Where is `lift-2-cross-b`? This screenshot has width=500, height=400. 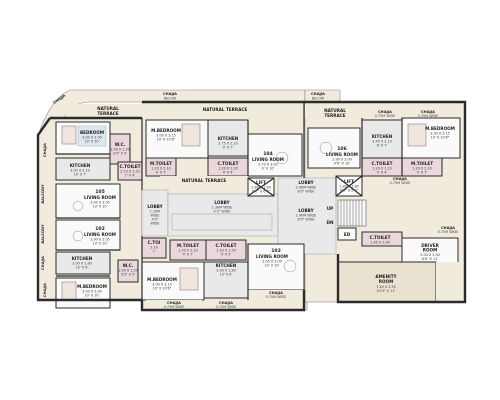 lift-2-cross-b is located at coordinates (349, 186).